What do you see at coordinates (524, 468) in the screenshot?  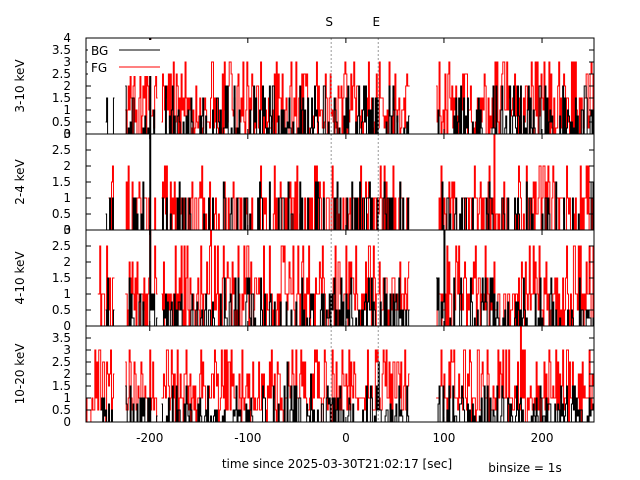 I see `binsize-note: binsize = 1s` at bounding box center [524, 468].